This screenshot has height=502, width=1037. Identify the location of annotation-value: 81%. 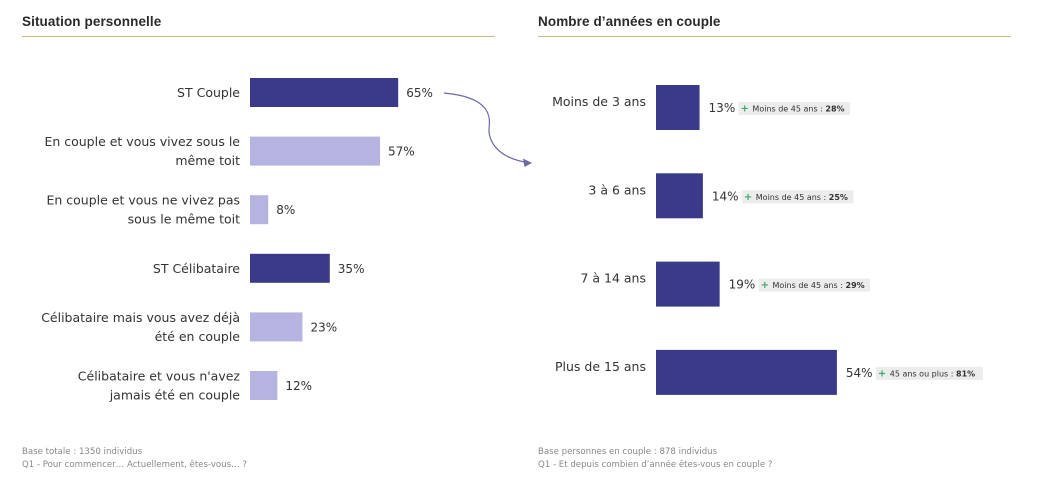
(965, 373).